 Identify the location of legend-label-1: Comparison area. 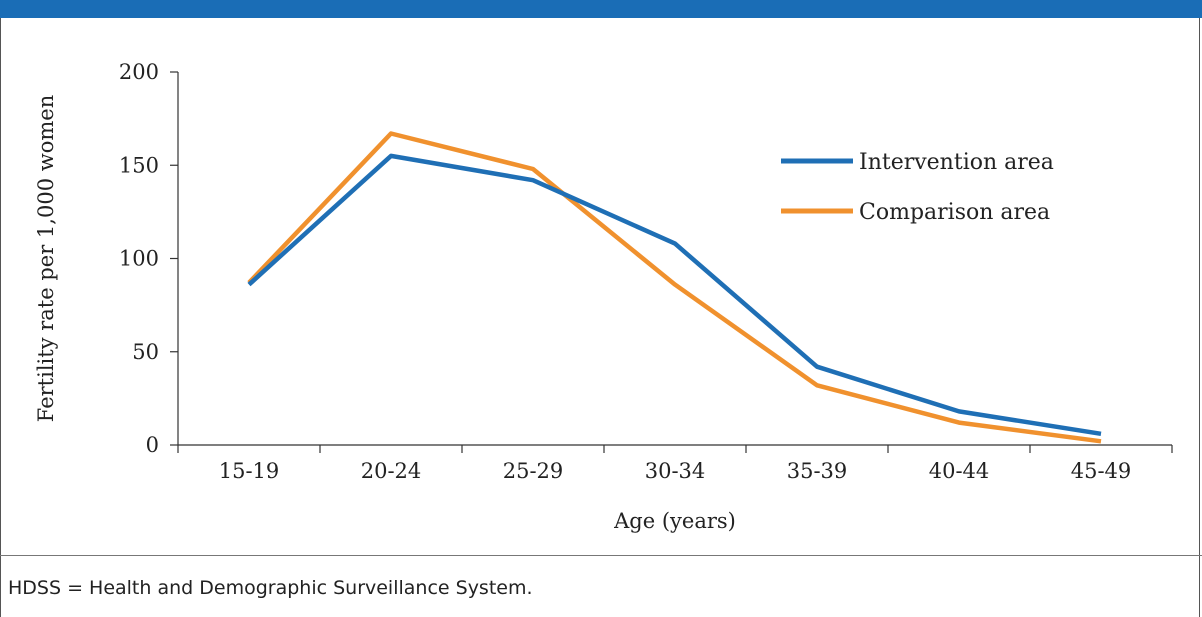
(954, 212).